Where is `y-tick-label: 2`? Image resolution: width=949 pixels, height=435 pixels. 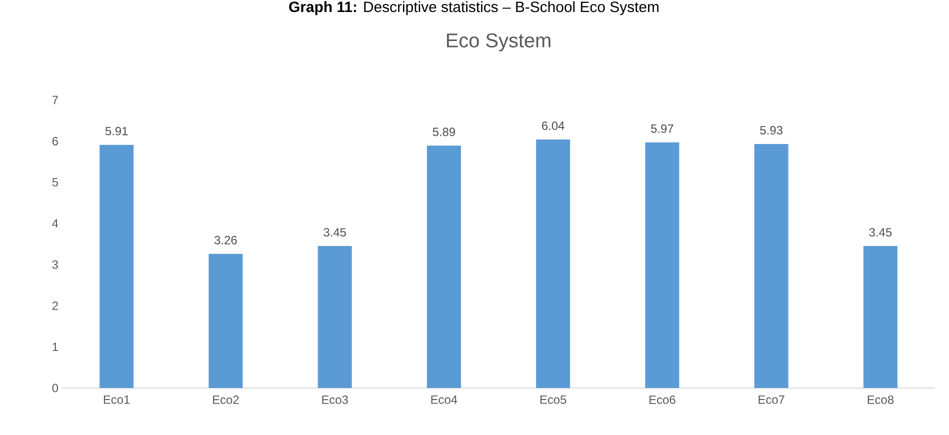
y-tick-label: 2 is located at coordinates (55, 306).